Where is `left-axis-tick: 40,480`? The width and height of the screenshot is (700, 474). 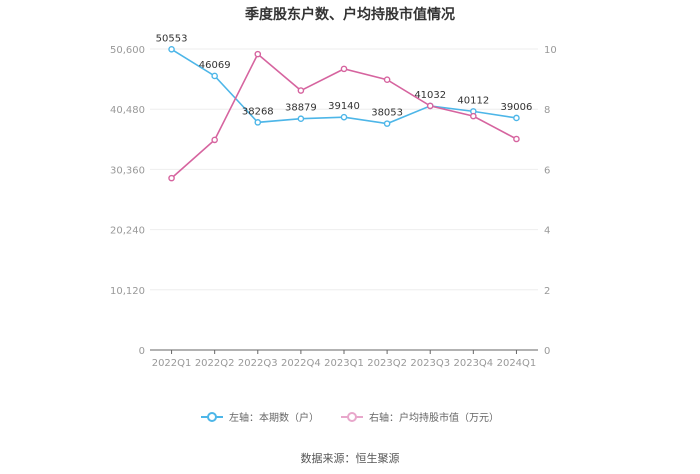 left-axis-tick: 40,480 is located at coordinates (127, 110).